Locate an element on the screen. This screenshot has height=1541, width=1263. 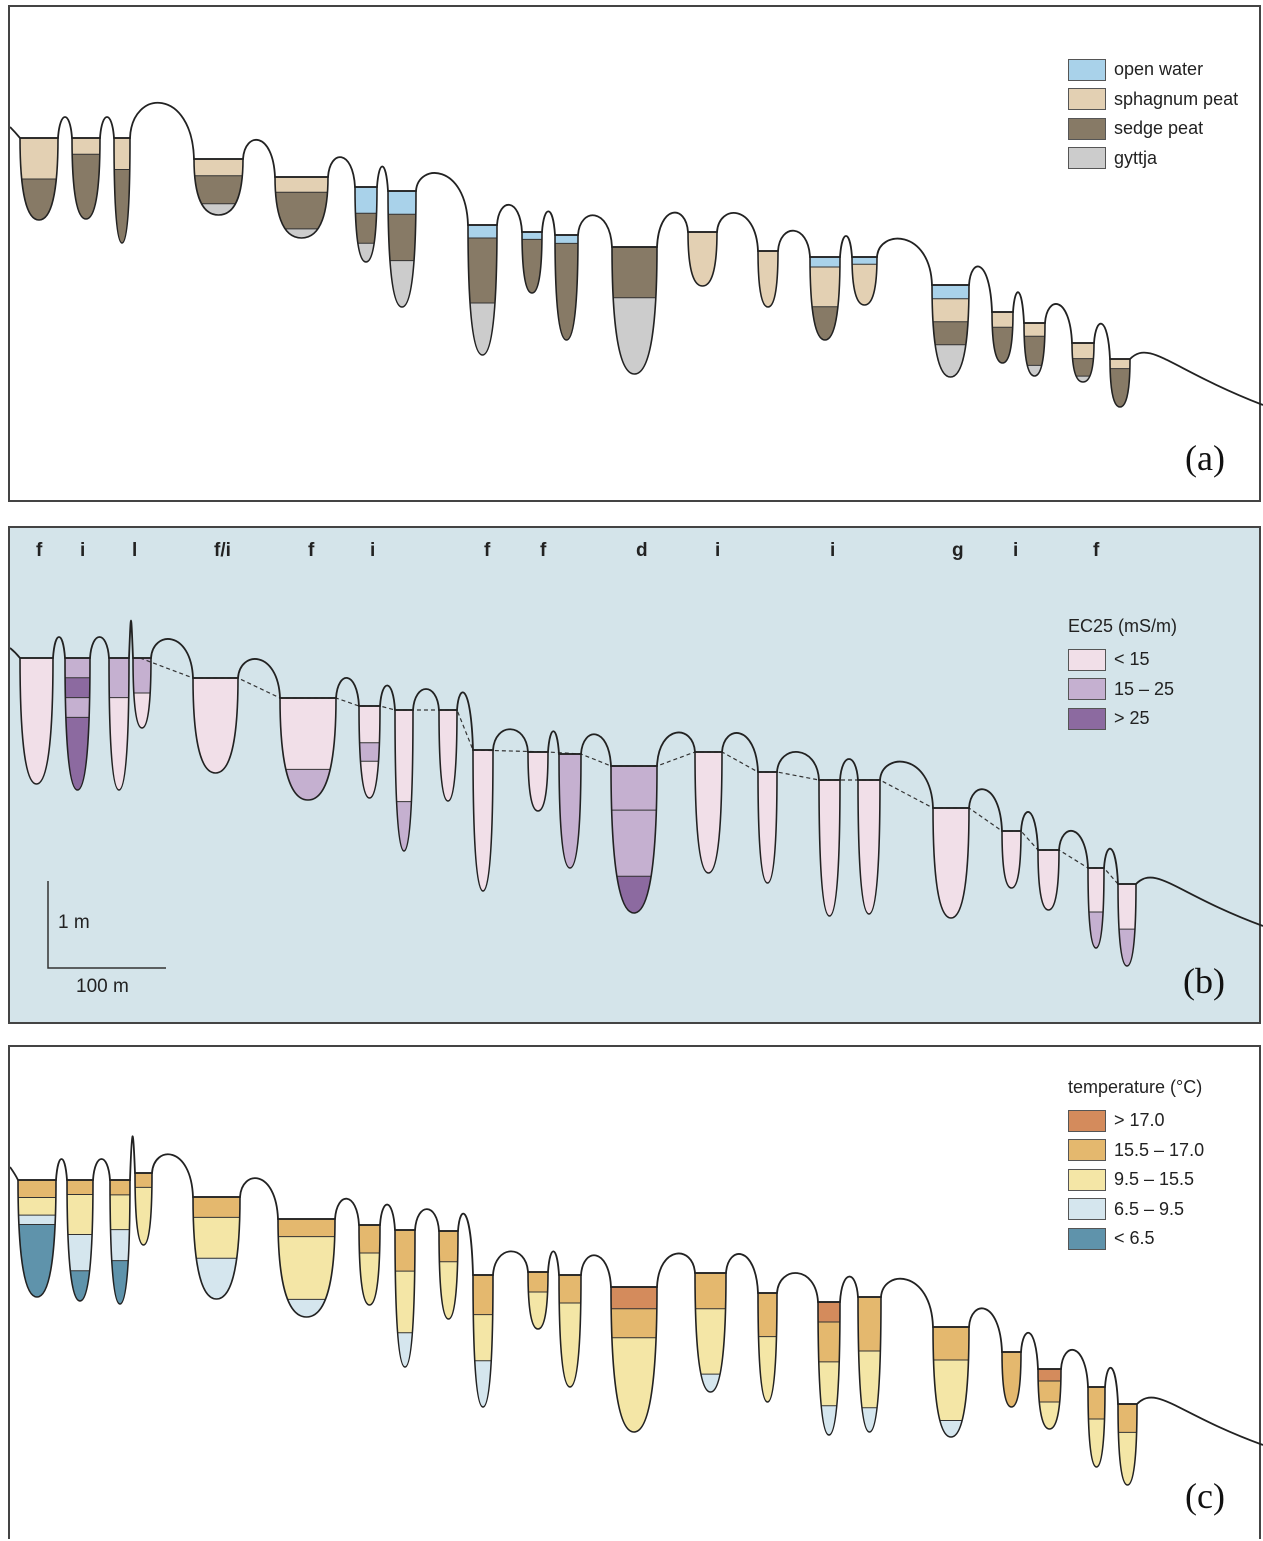
legend-title-temperature: temperature (°C) is located at coordinates (1135, 1087).